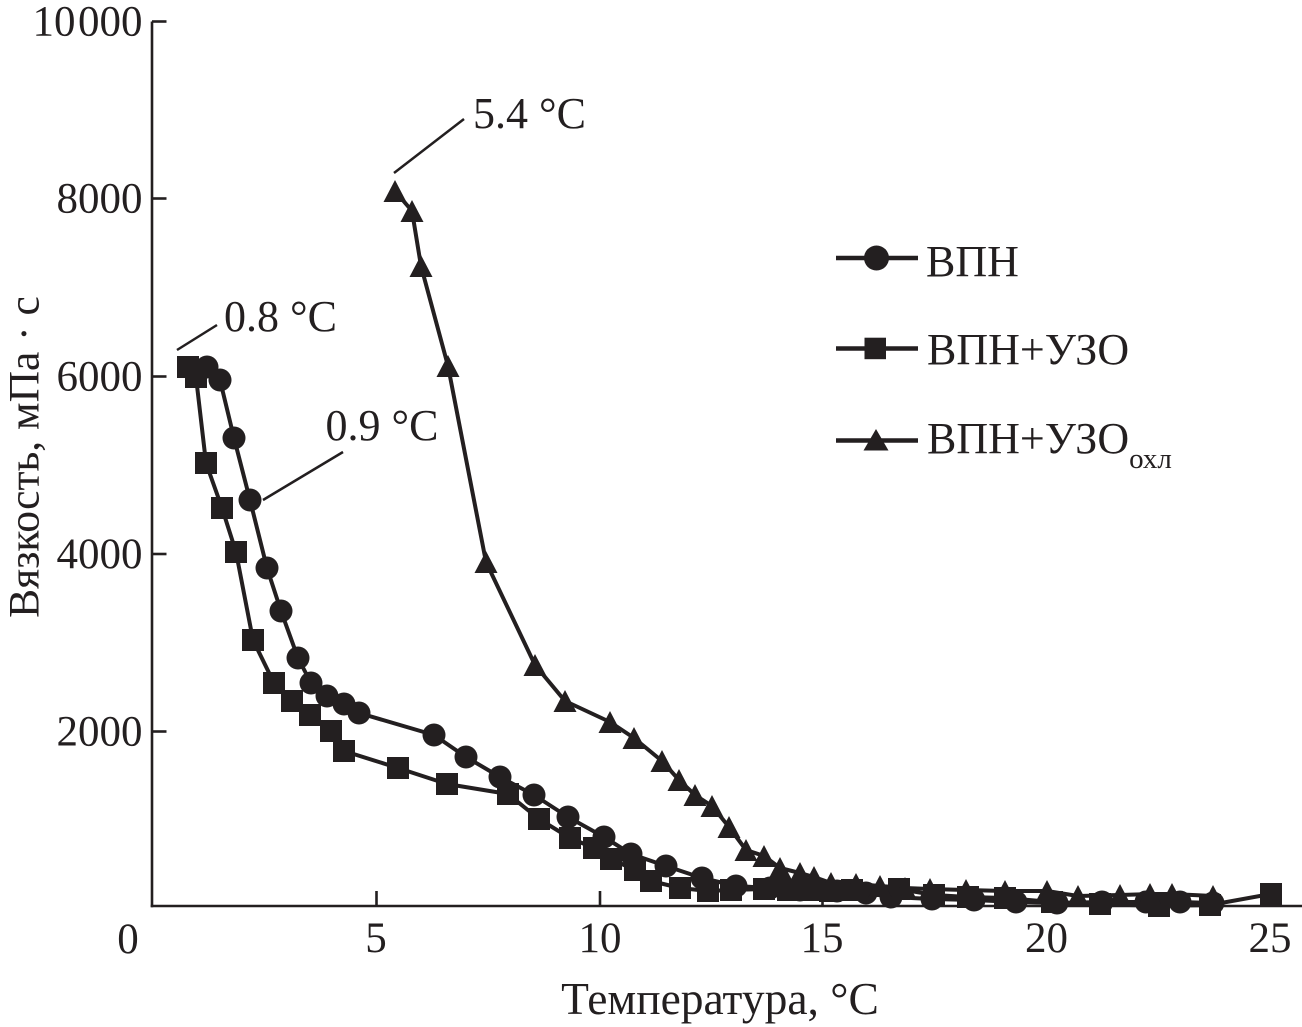 The width and height of the screenshot is (1302, 1027). Describe the element at coordinates (382, 425) in the screenshot. I see `svg-text: 0.9 °C` at that location.